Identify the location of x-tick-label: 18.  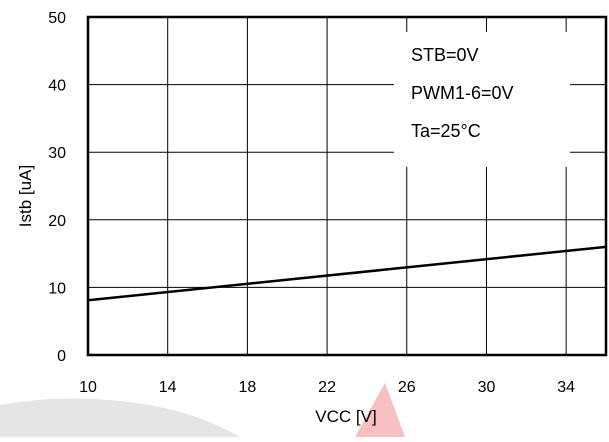
(247, 387).